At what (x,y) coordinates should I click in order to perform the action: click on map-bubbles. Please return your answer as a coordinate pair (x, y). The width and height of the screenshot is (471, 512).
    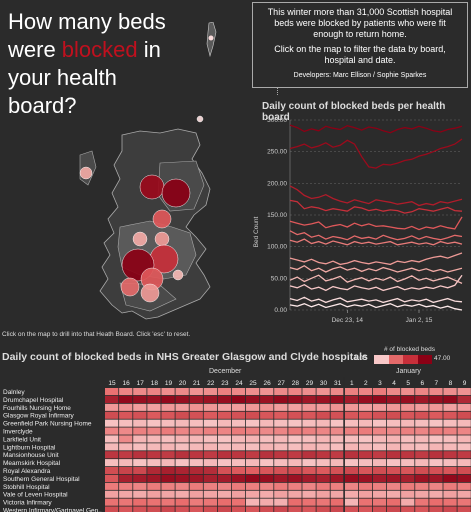
    Looking at the image, I should click on (141, 209).